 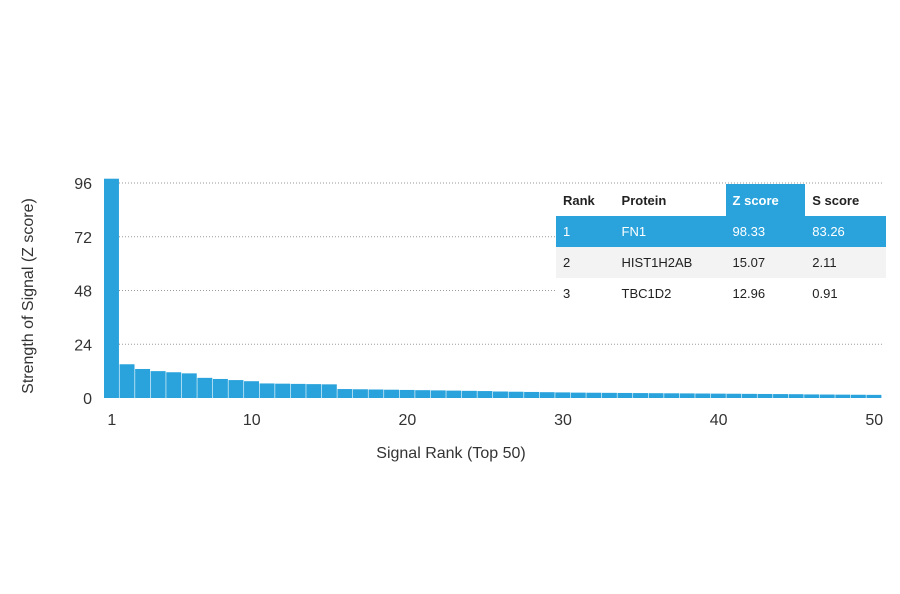 I want to click on header-z-score: Z score, so click(x=765, y=200).